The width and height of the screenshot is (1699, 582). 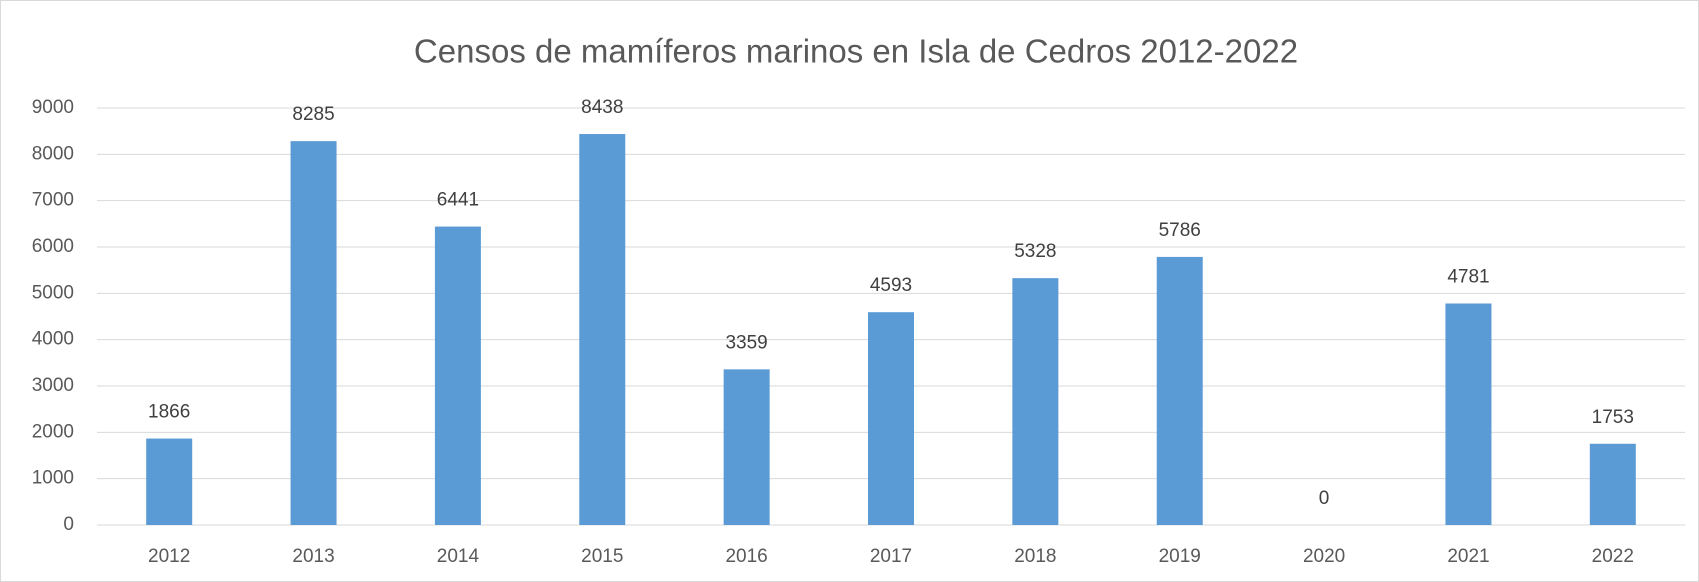 What do you see at coordinates (1324, 498) in the screenshot?
I see `data-label: 0` at bounding box center [1324, 498].